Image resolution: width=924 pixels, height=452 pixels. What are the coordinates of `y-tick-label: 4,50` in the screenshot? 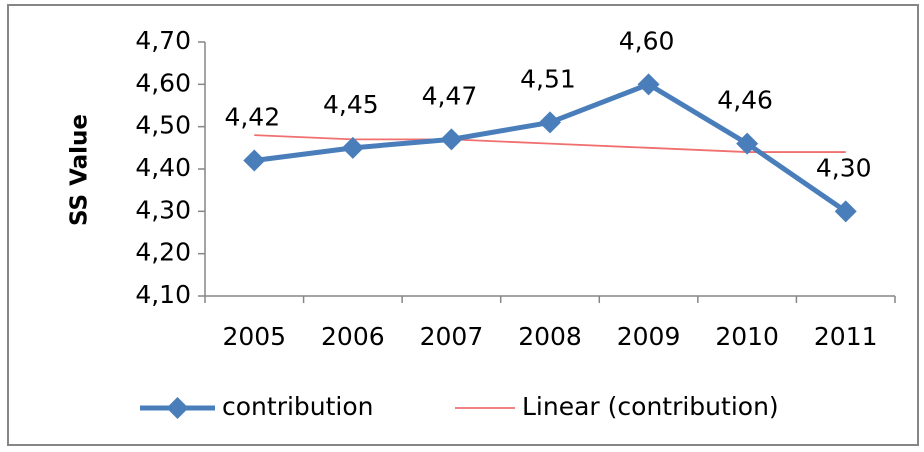 It's located at (163, 125).